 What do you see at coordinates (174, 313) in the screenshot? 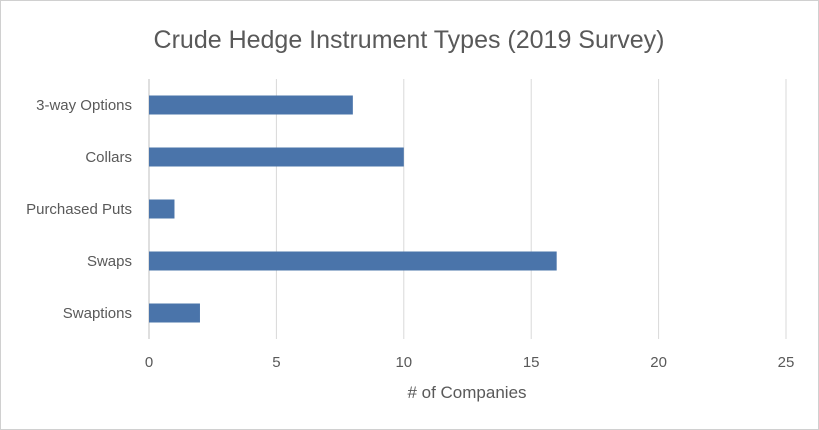
I see `bar-swaptions` at bounding box center [174, 313].